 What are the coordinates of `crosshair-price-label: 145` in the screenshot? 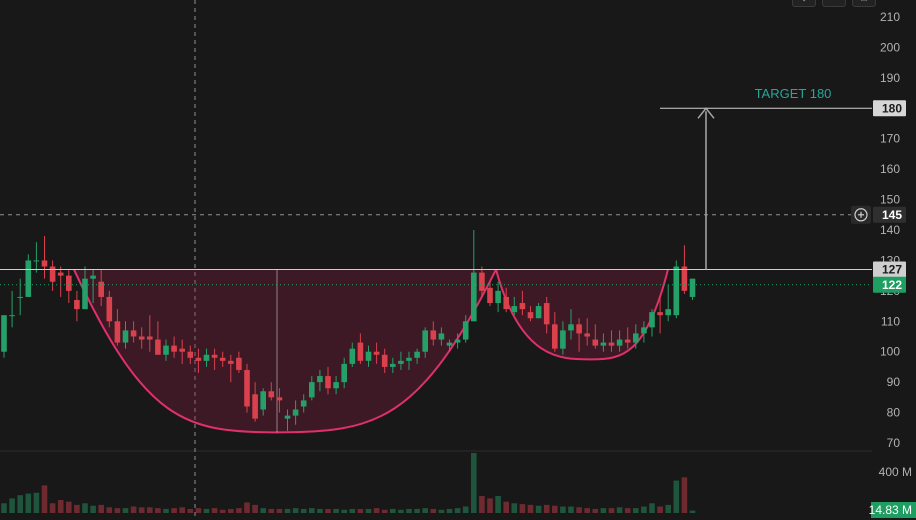 It's located at (889, 214).